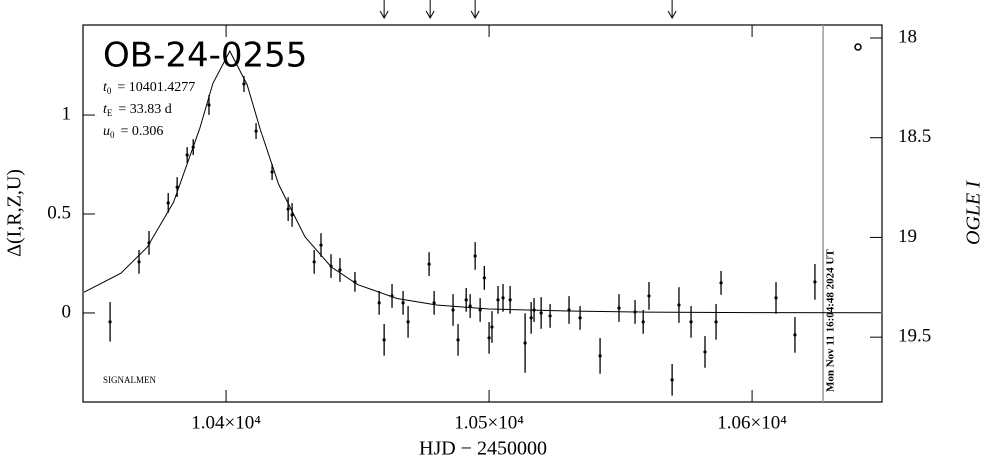 The image size is (986, 459). I want to click on chart-title: OB-24-0255, so click(205, 56).